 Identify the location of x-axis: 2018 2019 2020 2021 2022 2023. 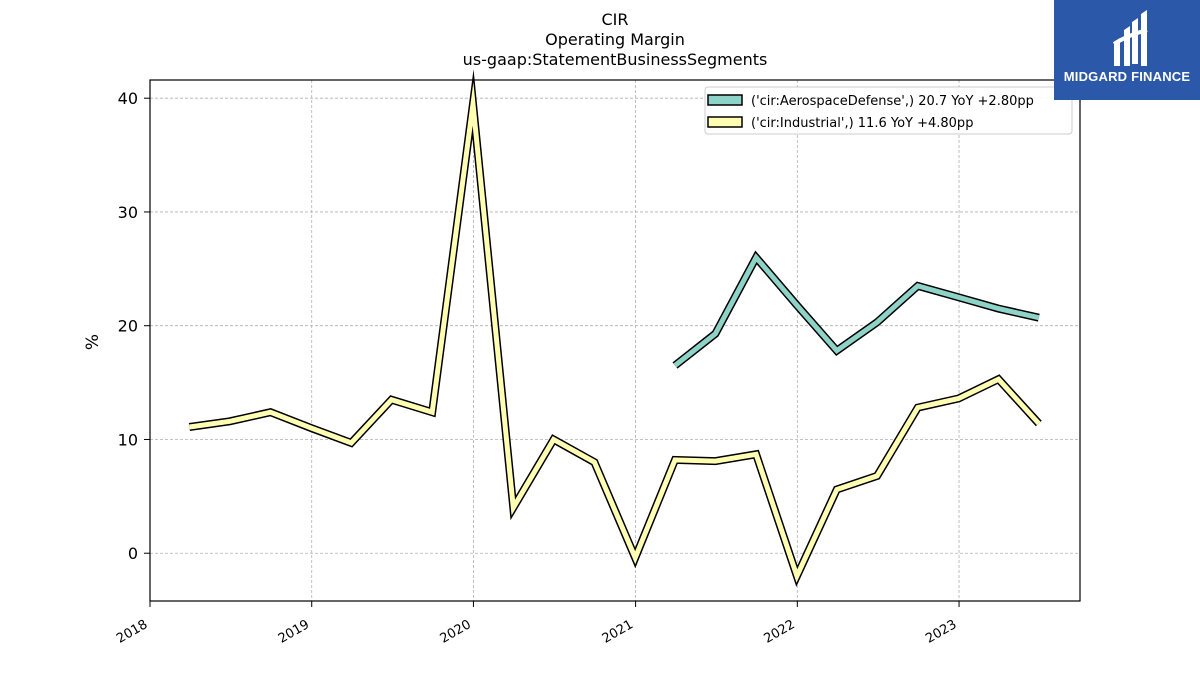
(537, 624).